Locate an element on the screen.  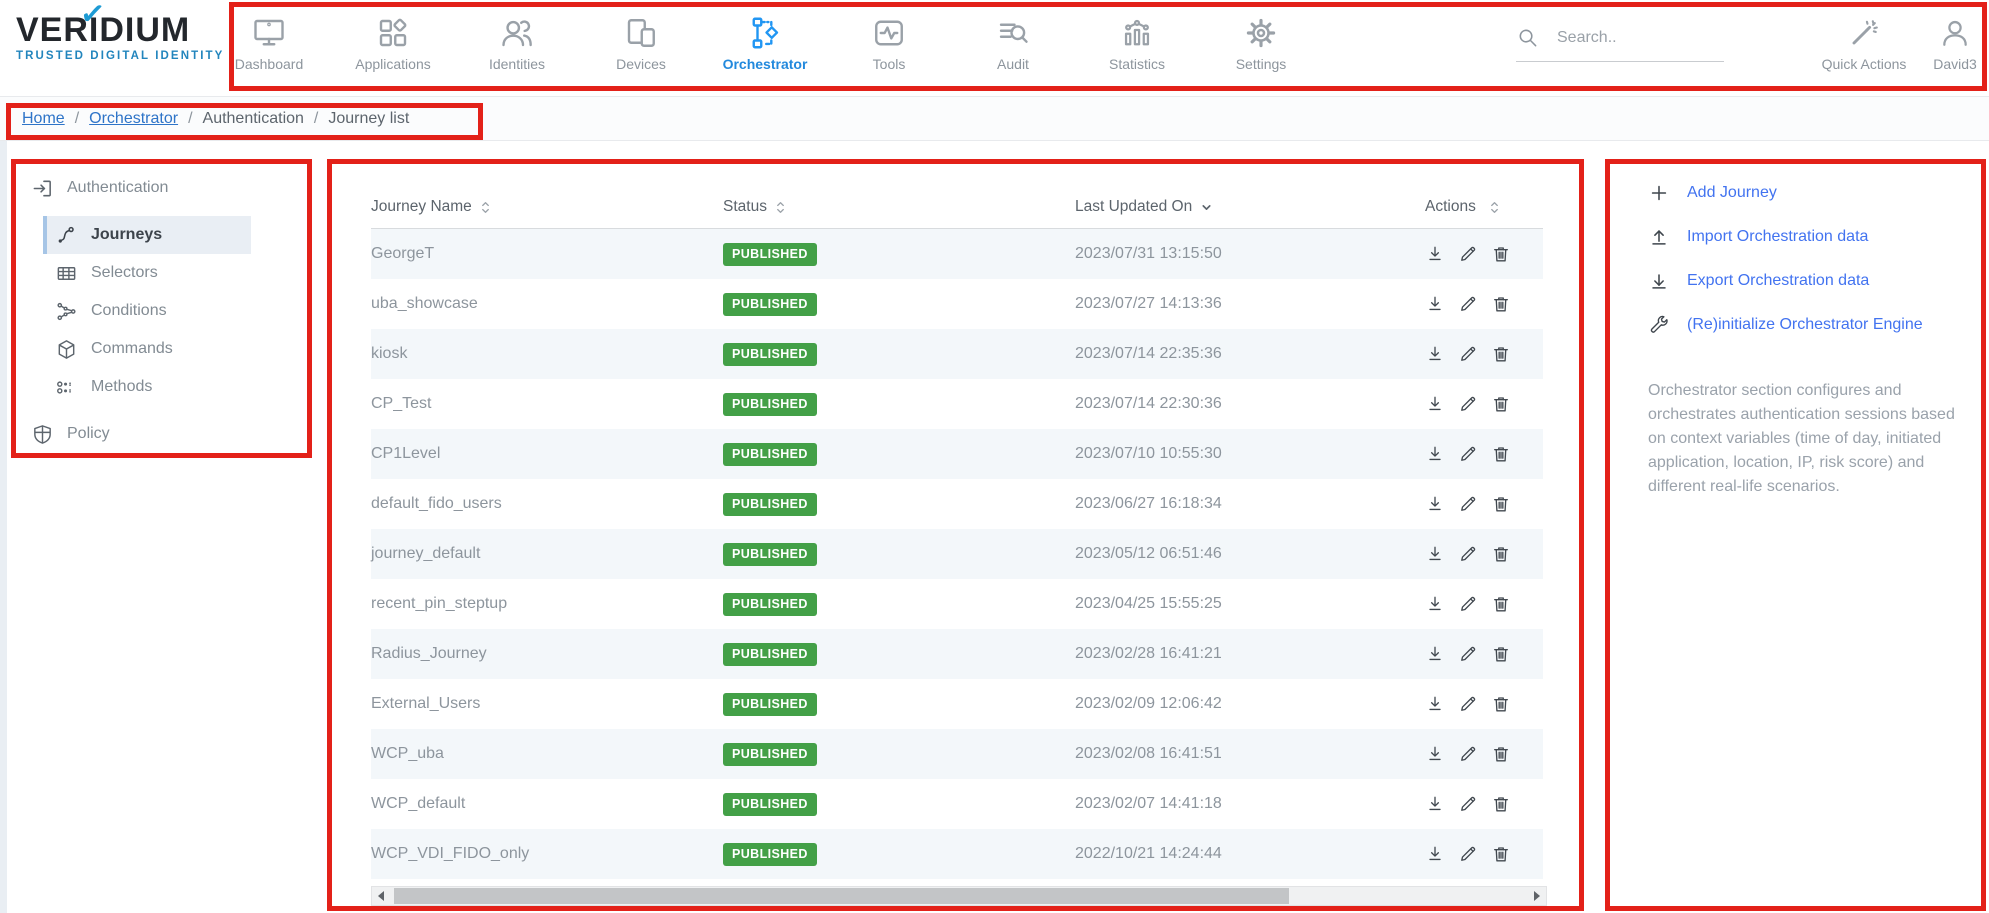
logo-wordmark: VERIDIUM ✓ is located at coordinates (120, 24).